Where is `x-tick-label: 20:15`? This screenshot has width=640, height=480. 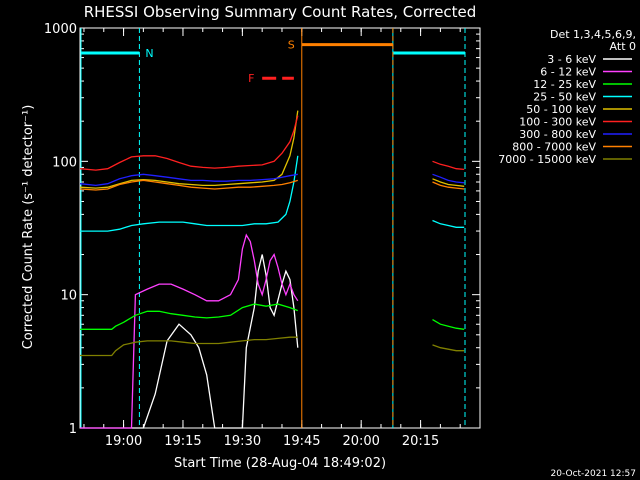
x-tick-label: 20:15 is located at coordinates (420, 441).